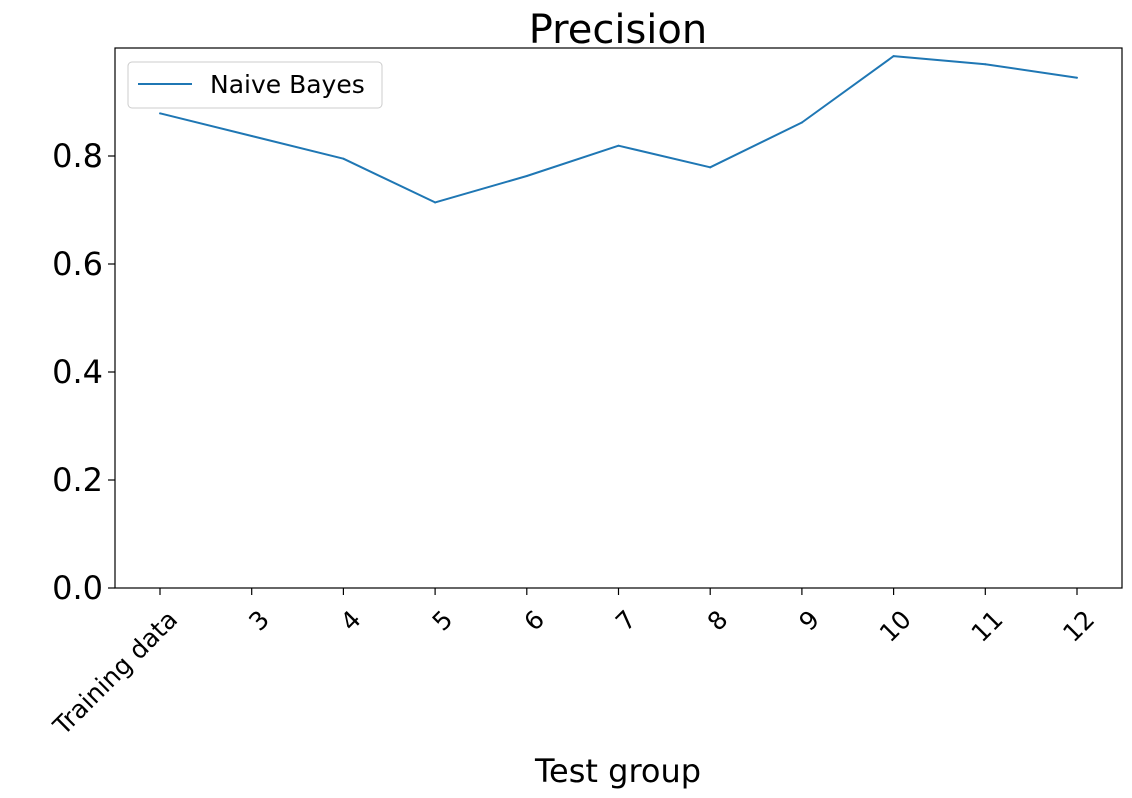  Describe the element at coordinates (351, 621) in the screenshot. I see `x-tick-label: 4` at that location.